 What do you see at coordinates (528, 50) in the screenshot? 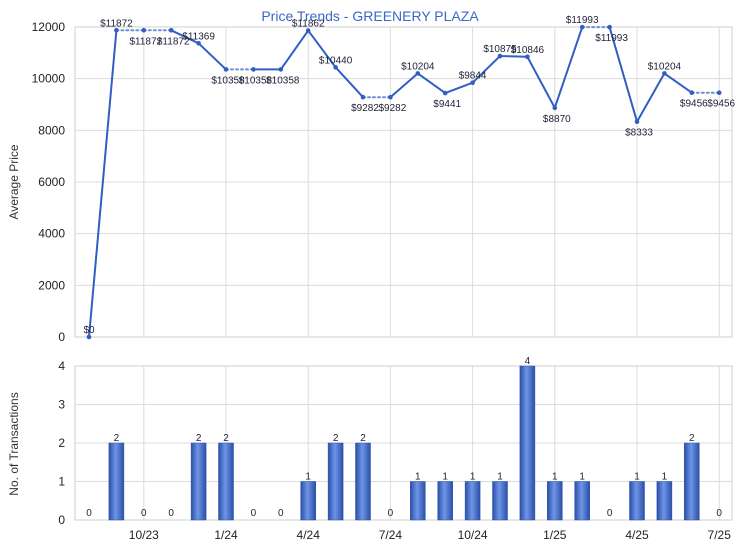
I see `price-data-label: $10846` at bounding box center [528, 50].